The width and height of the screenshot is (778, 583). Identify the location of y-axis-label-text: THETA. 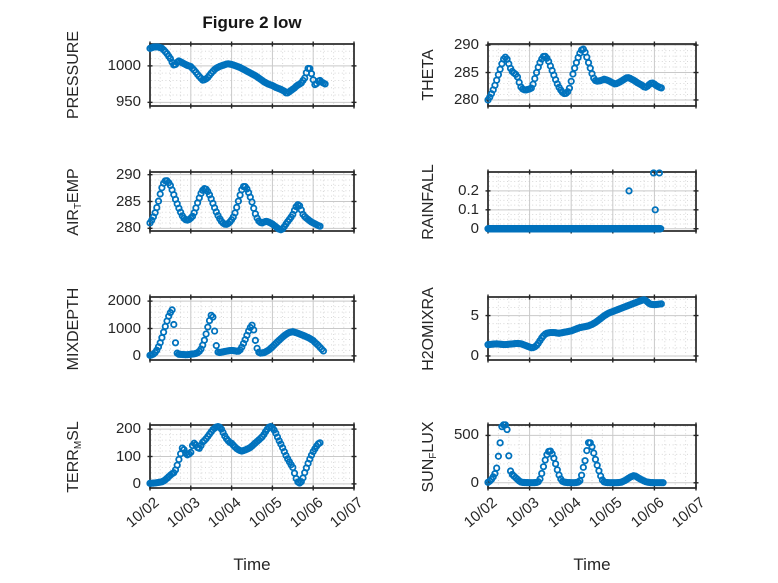
(428, 75).